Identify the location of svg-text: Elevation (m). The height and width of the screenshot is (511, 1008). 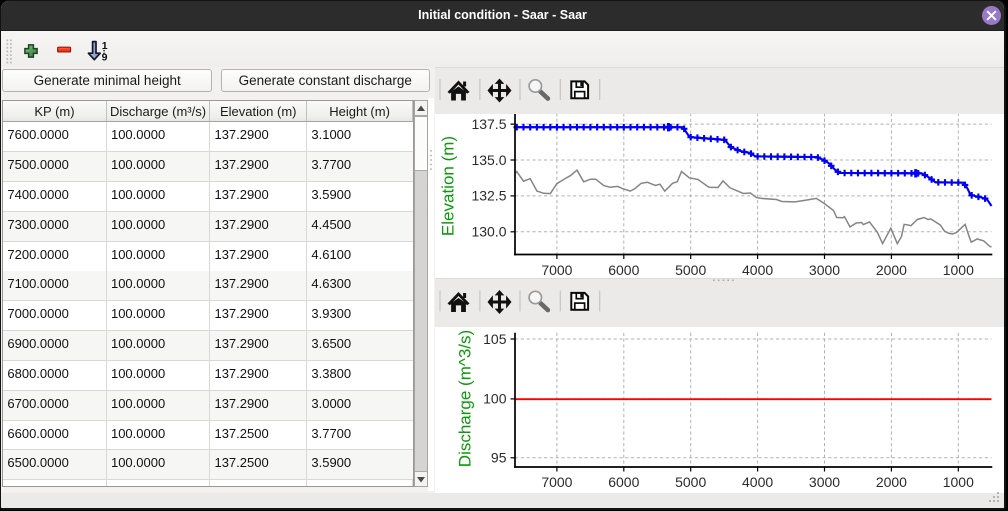
(447, 185).